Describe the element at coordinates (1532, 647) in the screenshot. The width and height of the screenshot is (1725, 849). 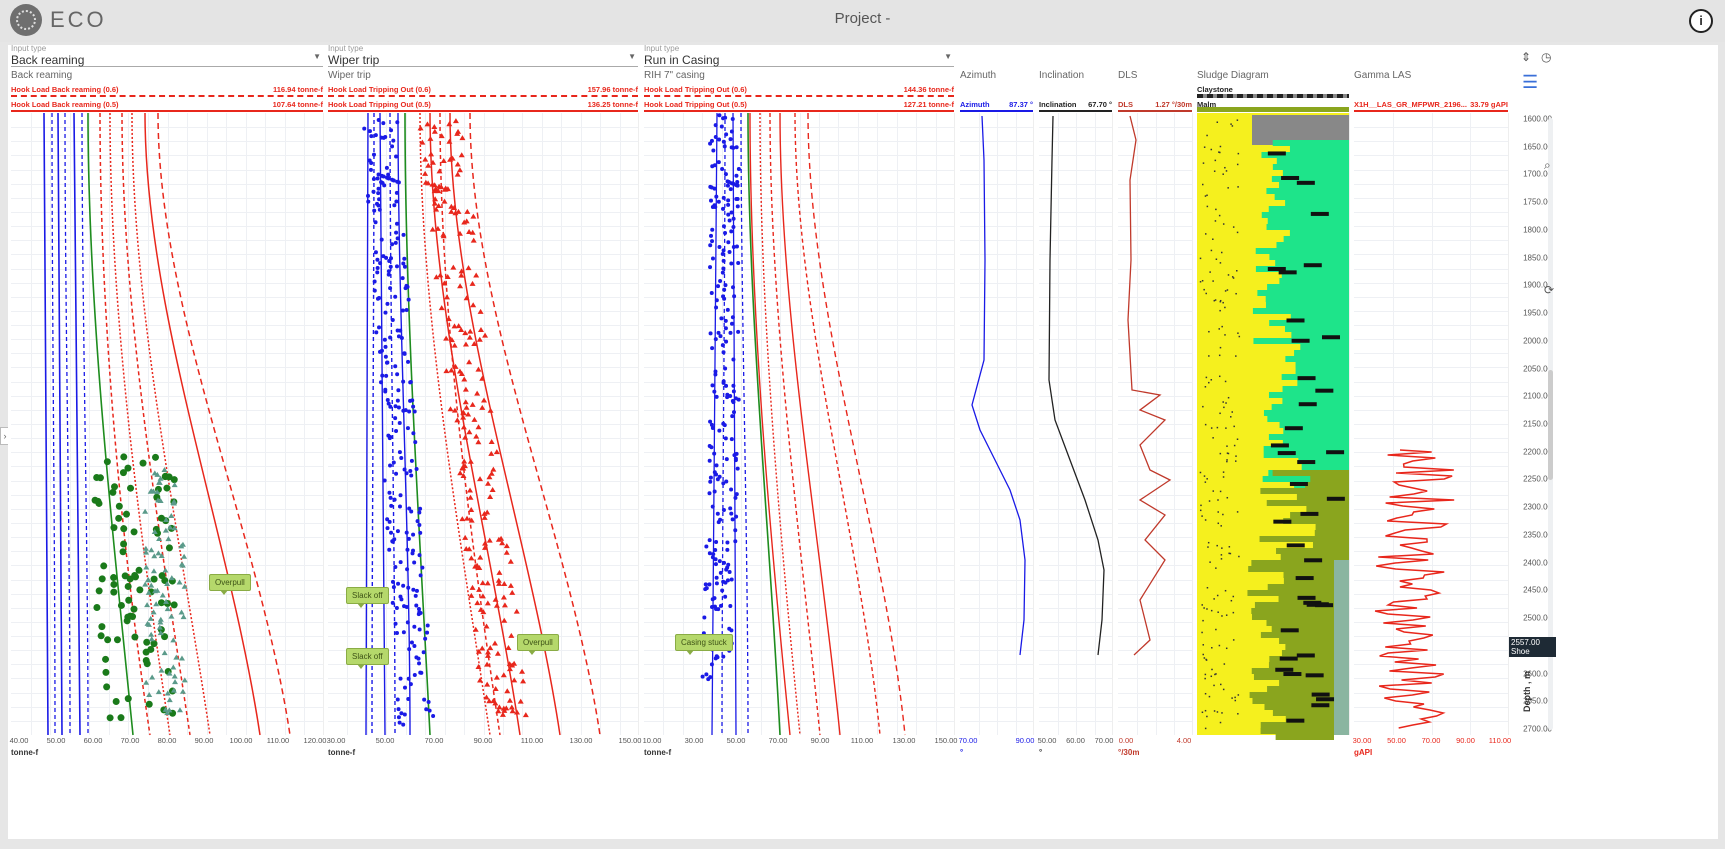
I see `shoe-marker: 2557.00 Shoe` at that location.